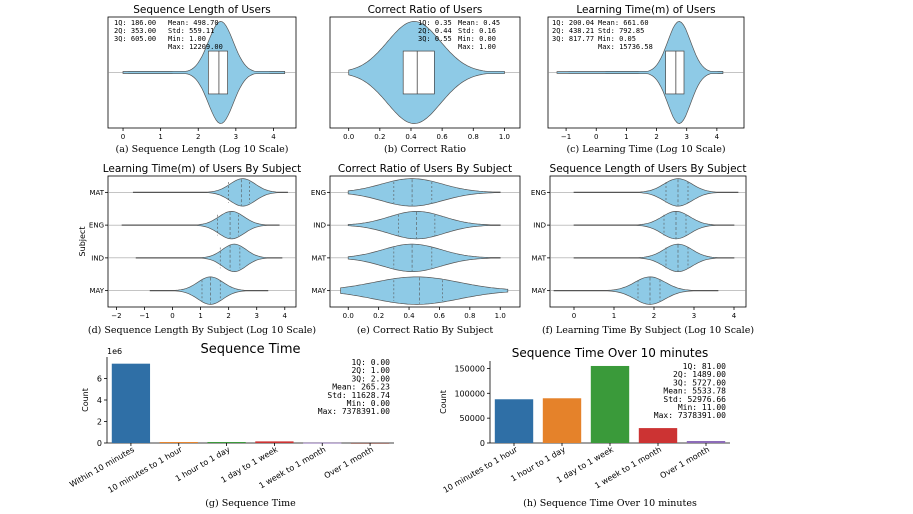 This screenshot has width=913, height=514. What do you see at coordinates (479, 23) in the screenshot?
I see `stat-text: Mean: 0.45` at bounding box center [479, 23].